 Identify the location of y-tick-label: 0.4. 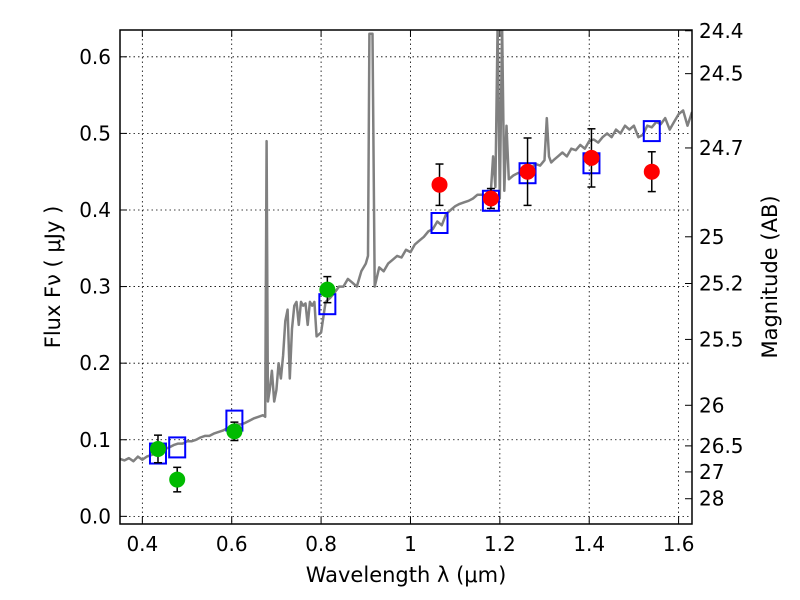
(95, 210).